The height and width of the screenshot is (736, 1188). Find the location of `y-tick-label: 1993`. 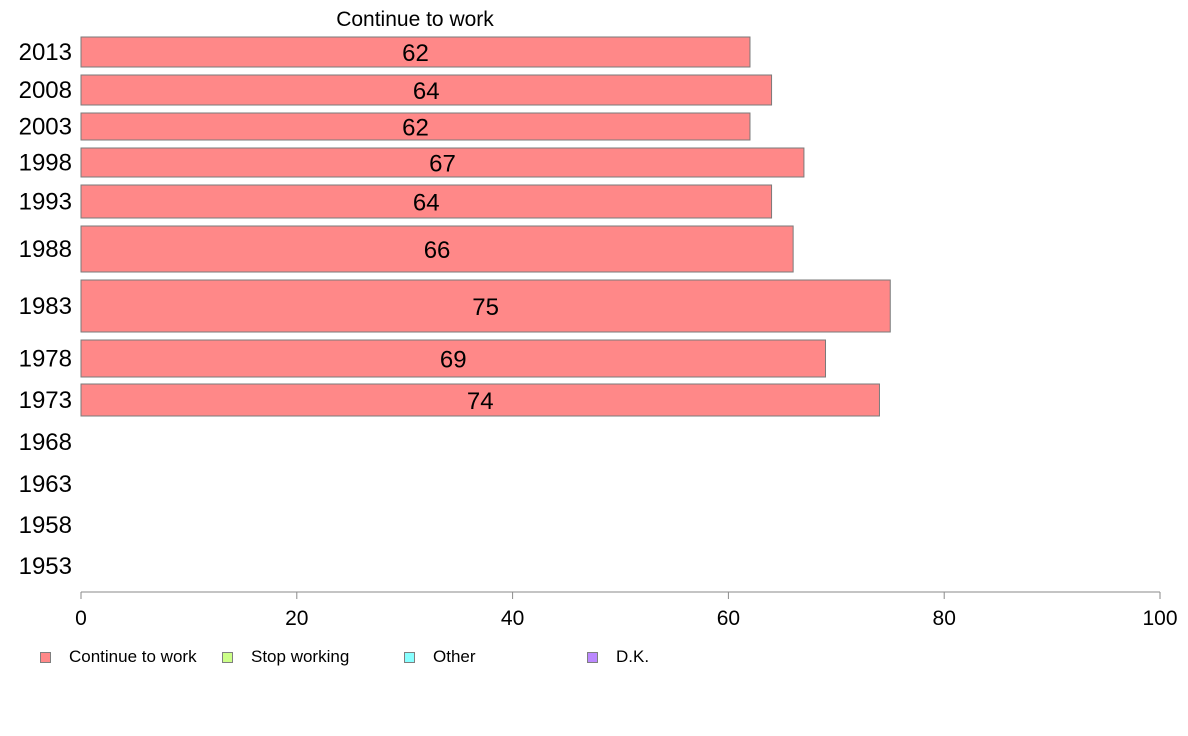

y-tick-label: 1993 is located at coordinates (45, 202).